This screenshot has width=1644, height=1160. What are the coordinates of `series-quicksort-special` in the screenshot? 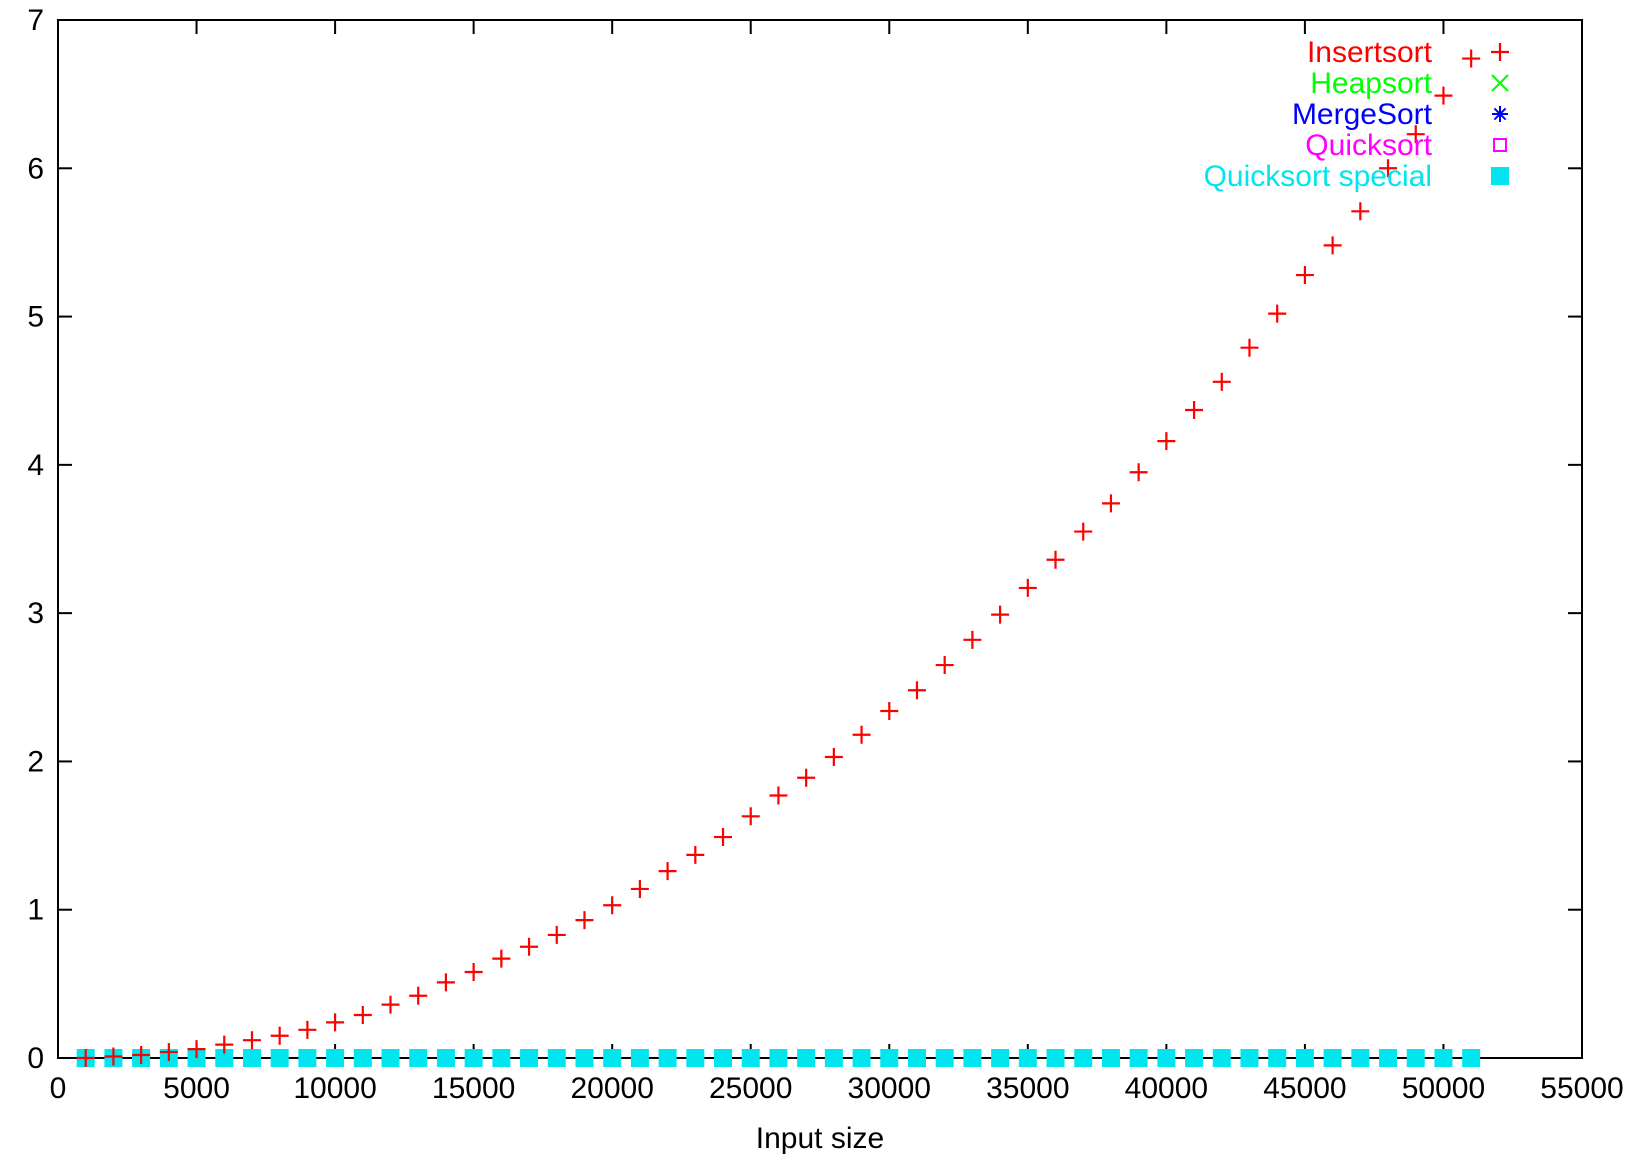 It's located at (778, 1058).